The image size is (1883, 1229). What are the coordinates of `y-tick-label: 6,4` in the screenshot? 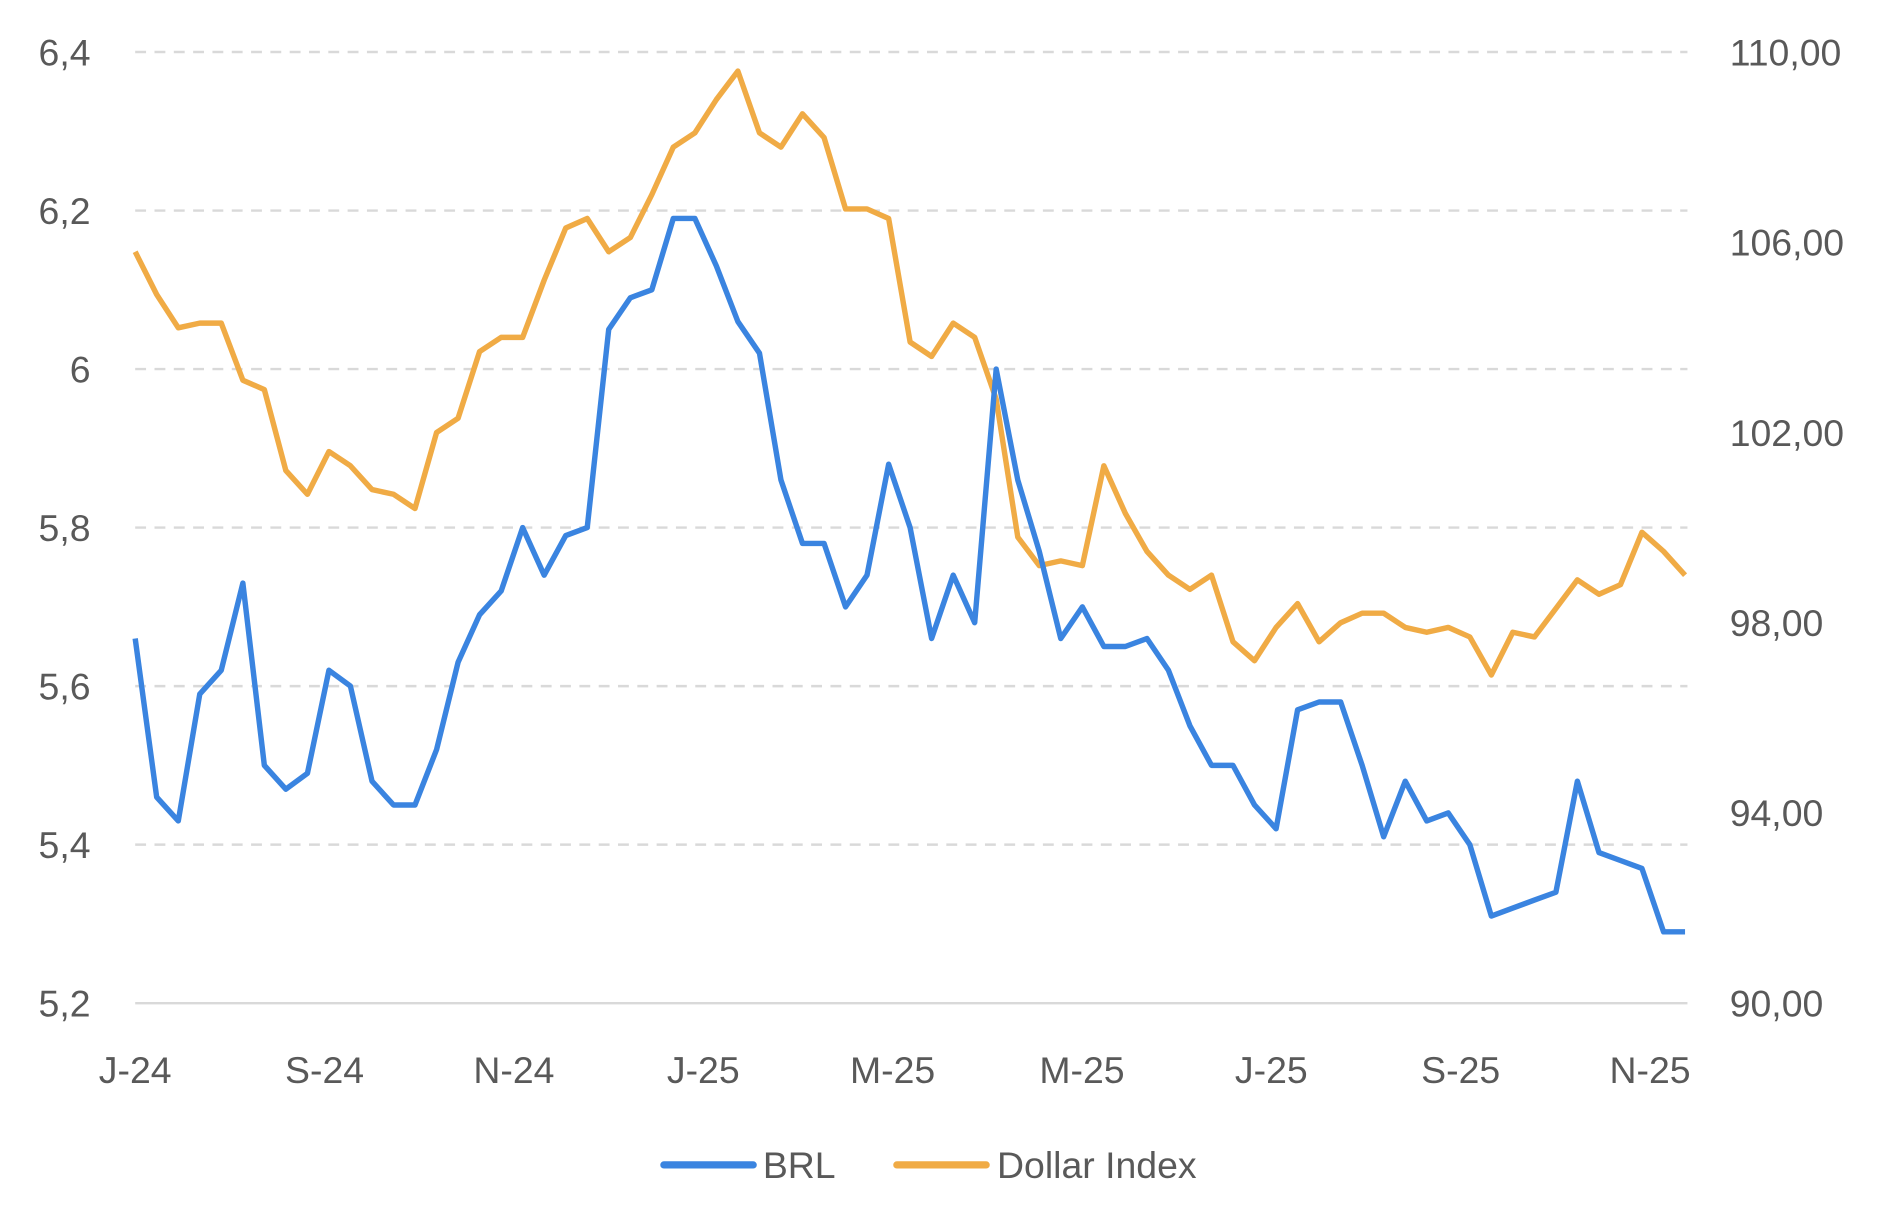 It's located at (65, 52).